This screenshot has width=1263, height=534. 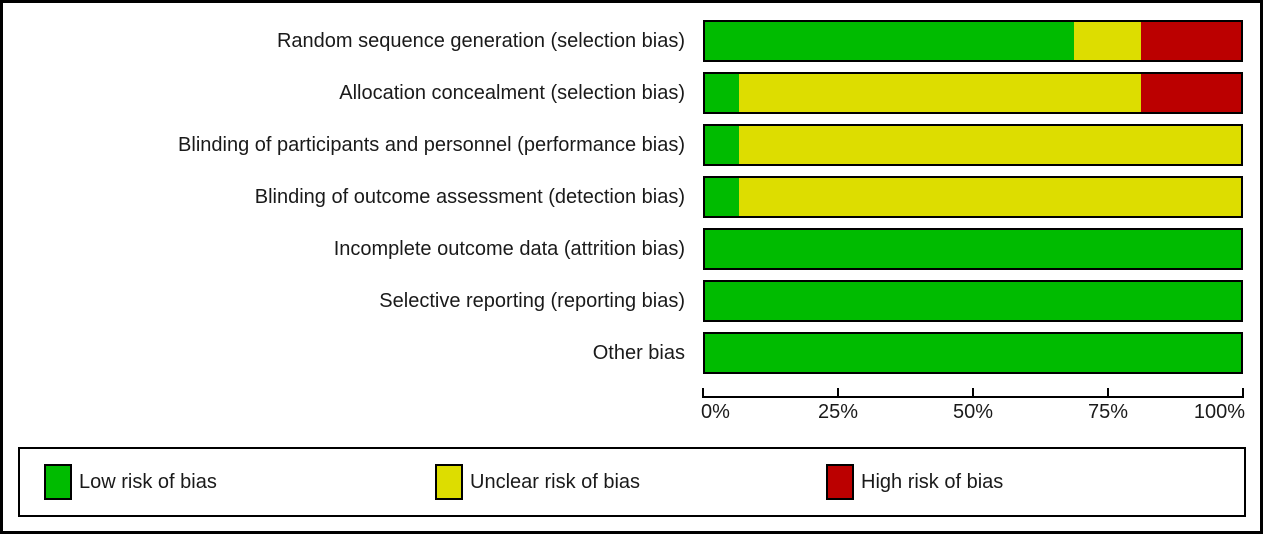 I want to click on chart-row: Allocation concealment (selection bias), so click(x=631, y=93).